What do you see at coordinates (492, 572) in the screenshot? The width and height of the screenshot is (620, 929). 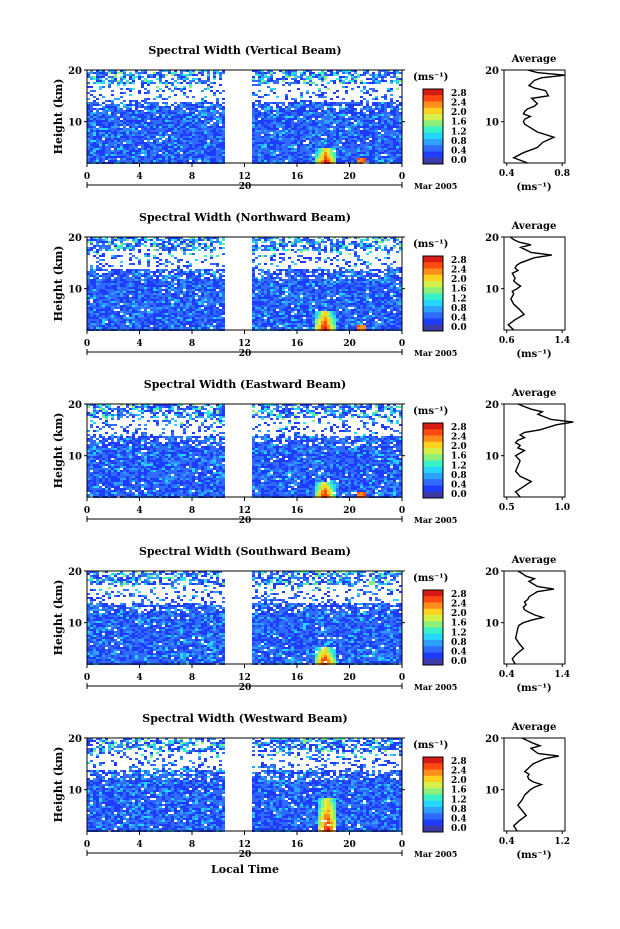 I see `avg-y-tick-label: 20` at bounding box center [492, 572].